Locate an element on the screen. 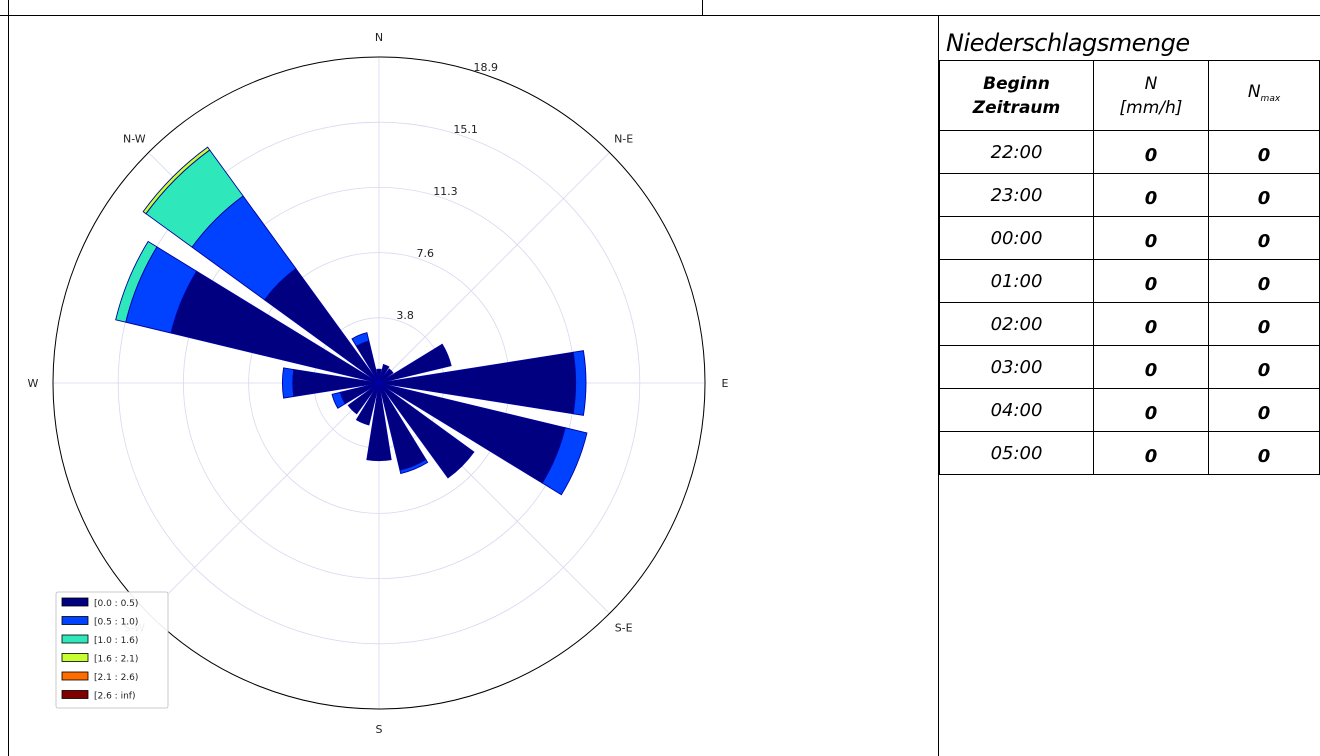 The image size is (1320, 756). time-cell: 02:00 is located at coordinates (1016, 324).